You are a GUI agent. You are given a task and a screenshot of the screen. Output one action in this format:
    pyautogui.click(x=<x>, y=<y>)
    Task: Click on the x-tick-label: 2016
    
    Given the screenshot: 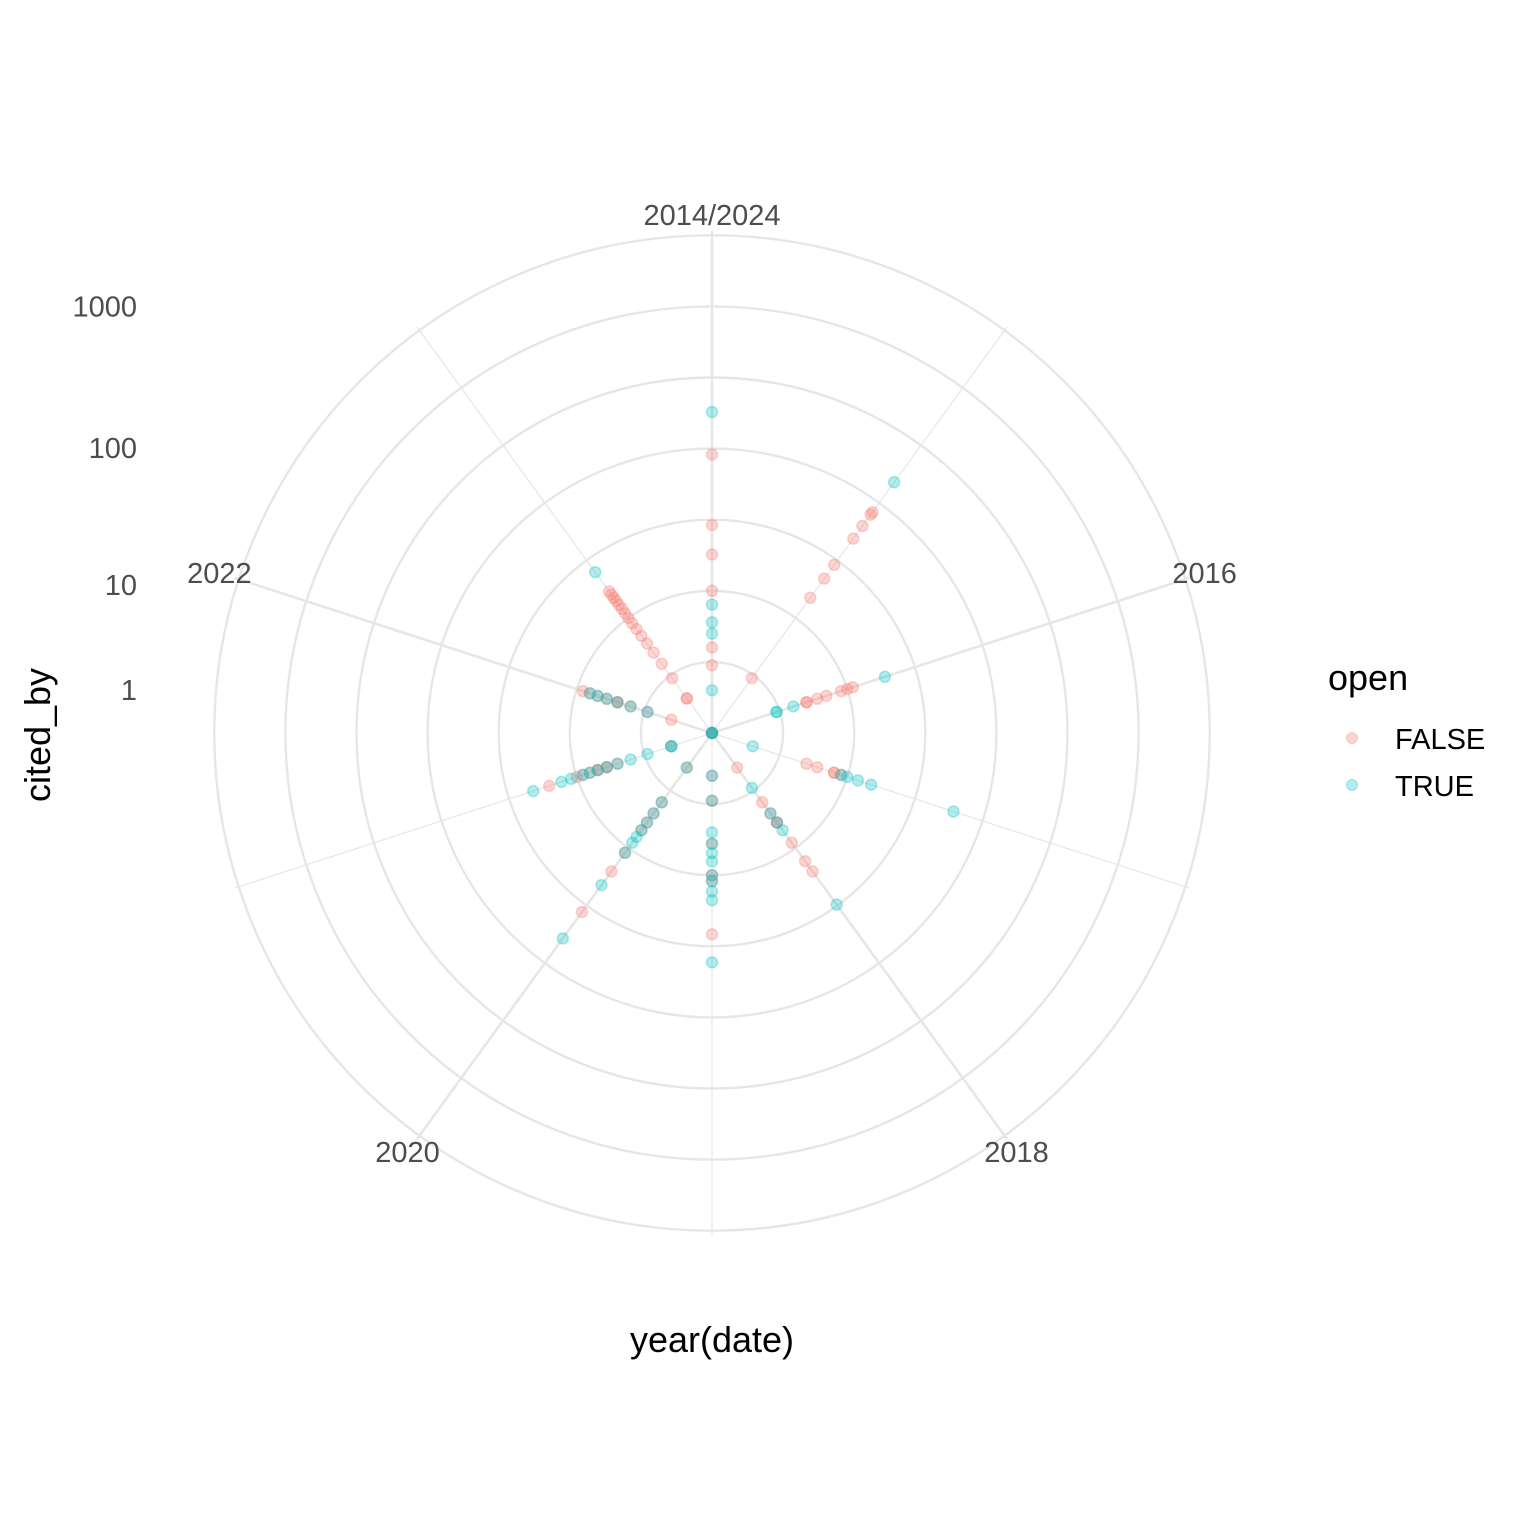 What is the action you would take?
    pyautogui.click(x=1204, y=574)
    